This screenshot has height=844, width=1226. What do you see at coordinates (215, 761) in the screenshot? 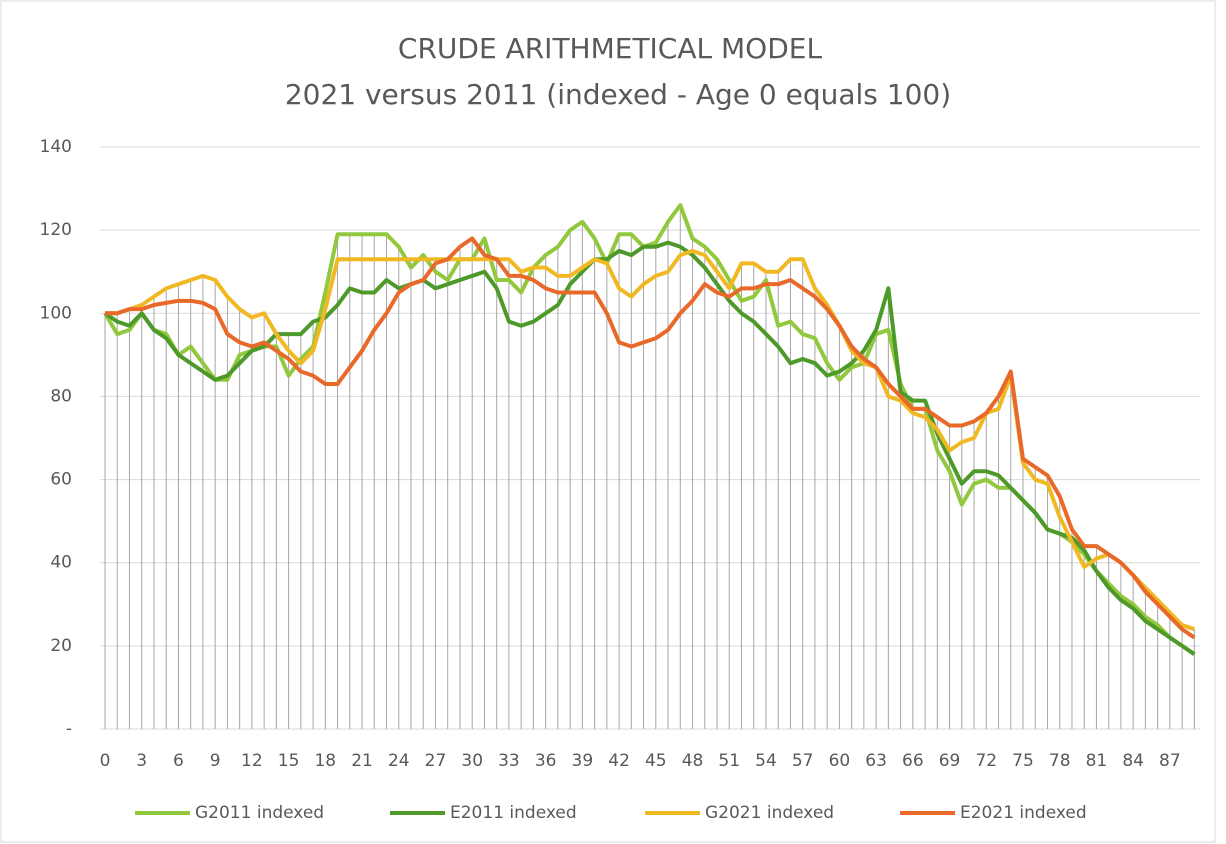
I see `x-tick-label: 9` at bounding box center [215, 761].